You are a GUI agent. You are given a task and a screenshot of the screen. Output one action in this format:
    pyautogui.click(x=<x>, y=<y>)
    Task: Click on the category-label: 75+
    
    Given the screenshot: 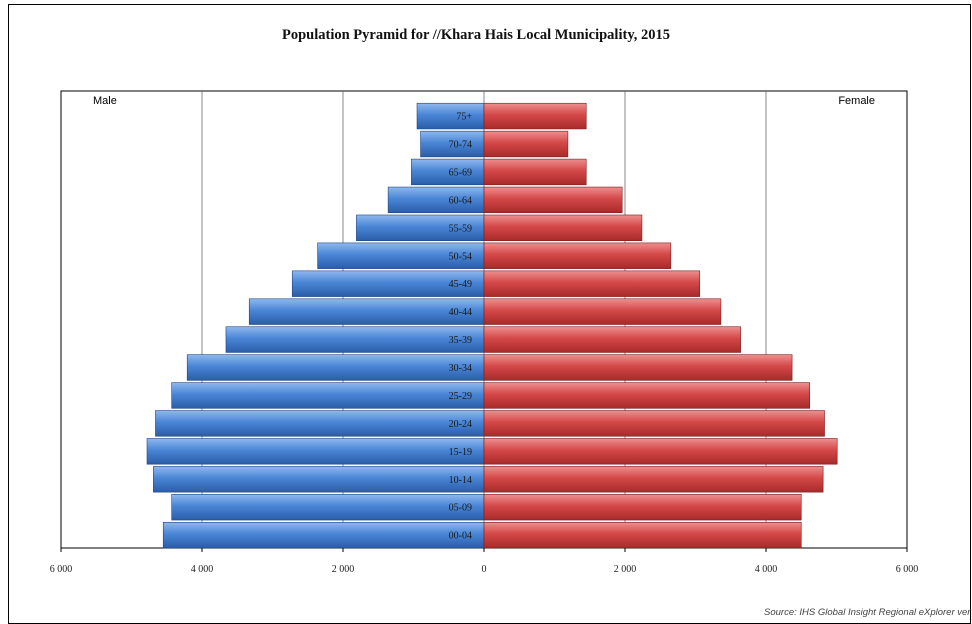 What is the action you would take?
    pyautogui.click(x=464, y=117)
    